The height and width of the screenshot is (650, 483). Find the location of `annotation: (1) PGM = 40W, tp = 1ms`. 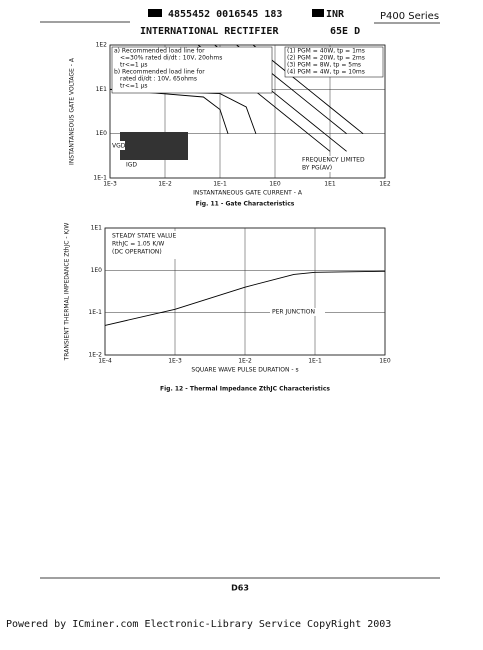

annotation: (1) PGM = 40W, tp = 1ms is located at coordinates (326, 51).